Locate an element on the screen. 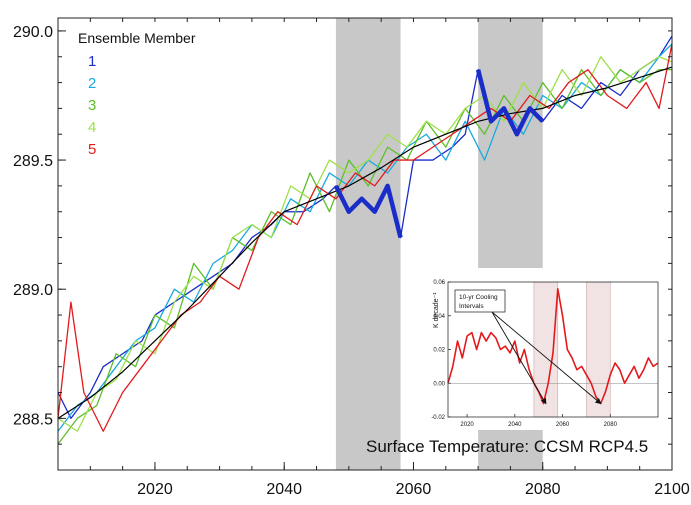  inset-x-tick-label: 2020 is located at coordinates (467, 425).